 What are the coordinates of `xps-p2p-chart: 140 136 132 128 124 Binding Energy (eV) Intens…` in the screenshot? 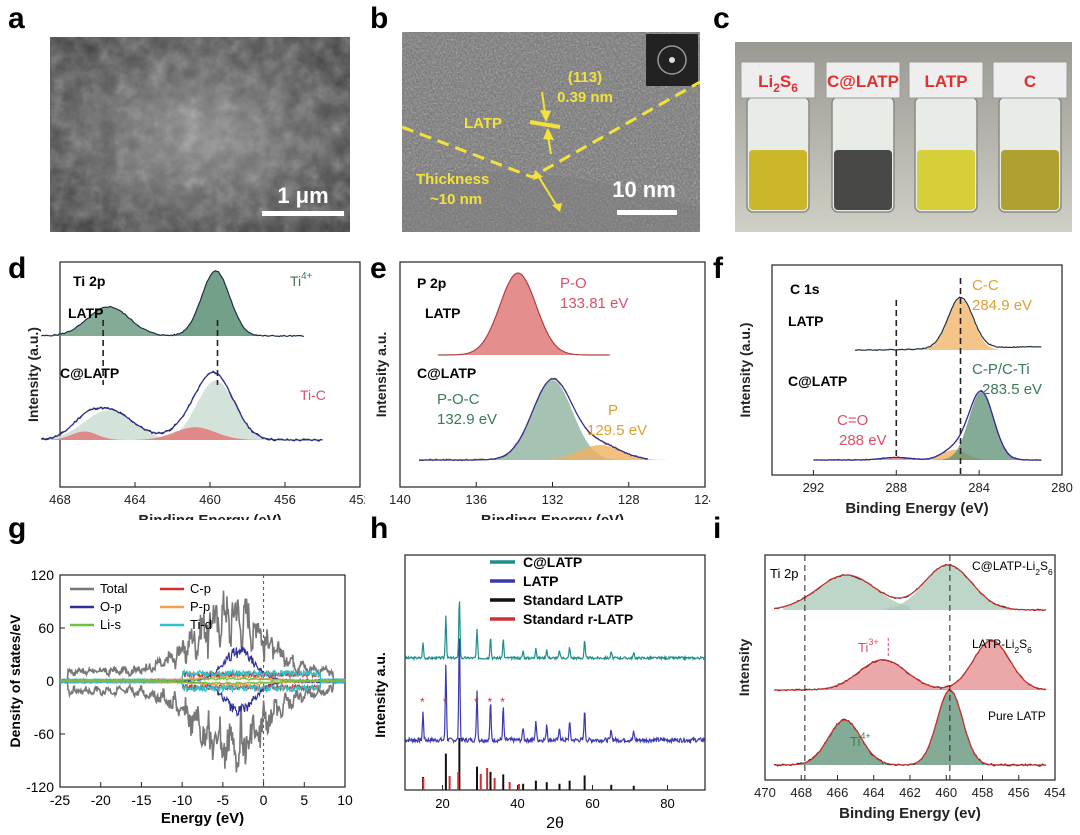 It's located at (541, 390).